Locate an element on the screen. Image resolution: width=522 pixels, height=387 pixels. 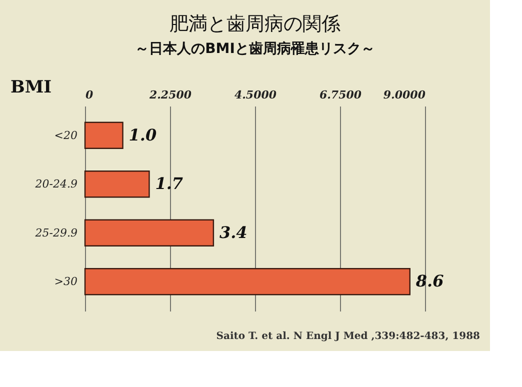
x-tick-label: 9.0000 is located at coordinates (404, 95).